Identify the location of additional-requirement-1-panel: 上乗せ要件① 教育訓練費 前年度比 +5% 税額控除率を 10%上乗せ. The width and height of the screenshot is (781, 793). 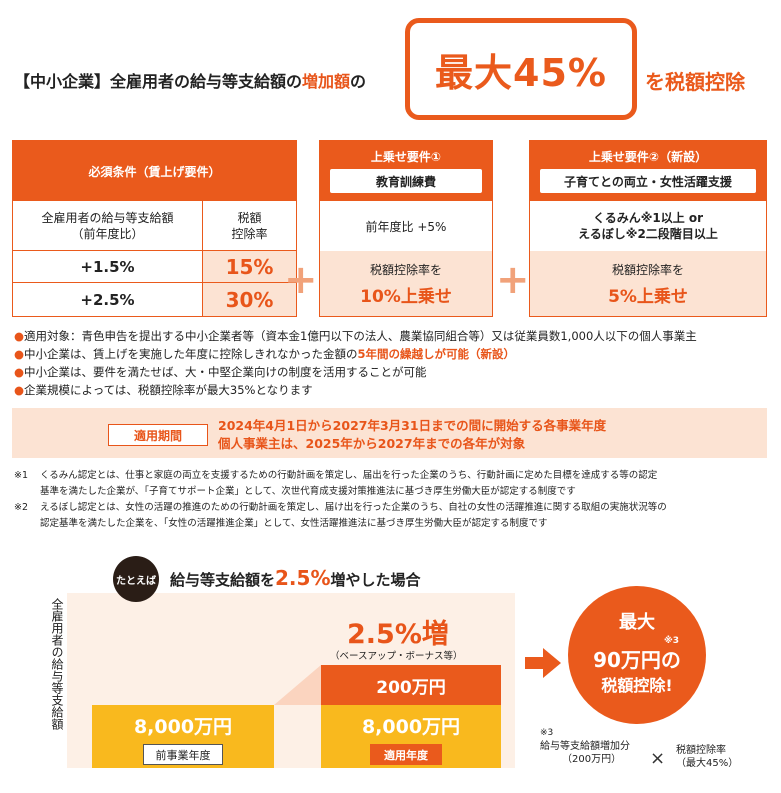
(406, 228).